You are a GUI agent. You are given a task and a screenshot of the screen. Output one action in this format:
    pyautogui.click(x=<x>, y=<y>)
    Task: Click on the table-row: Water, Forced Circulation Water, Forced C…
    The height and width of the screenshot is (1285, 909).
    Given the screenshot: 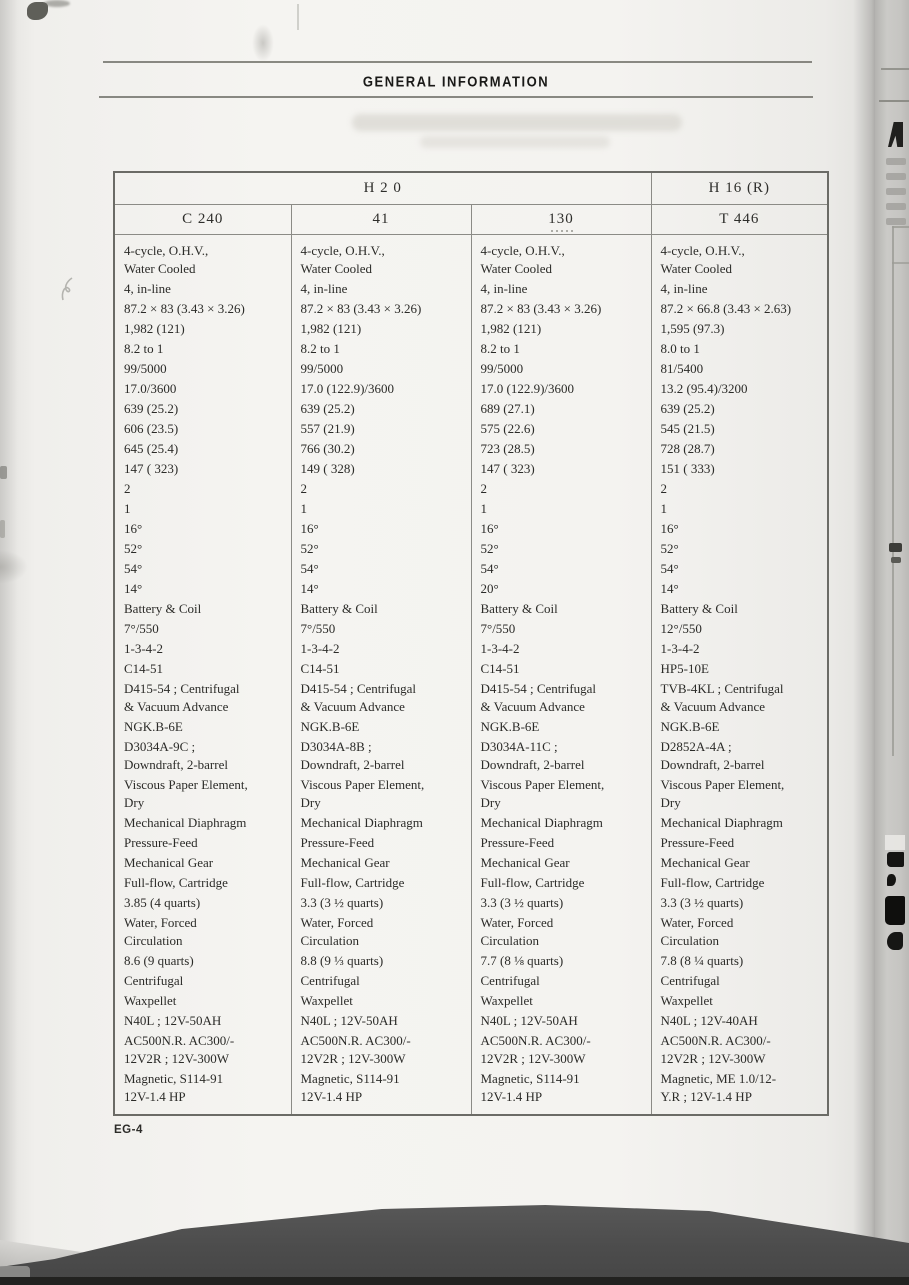 What is the action you would take?
    pyautogui.click(x=471, y=932)
    